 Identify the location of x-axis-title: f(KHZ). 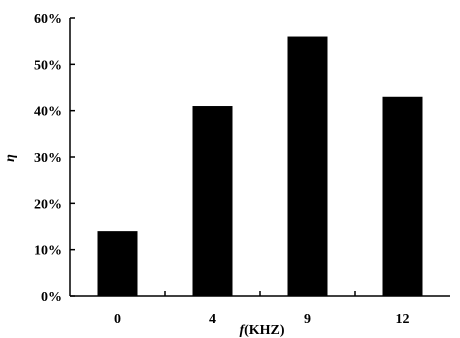
(261, 330).